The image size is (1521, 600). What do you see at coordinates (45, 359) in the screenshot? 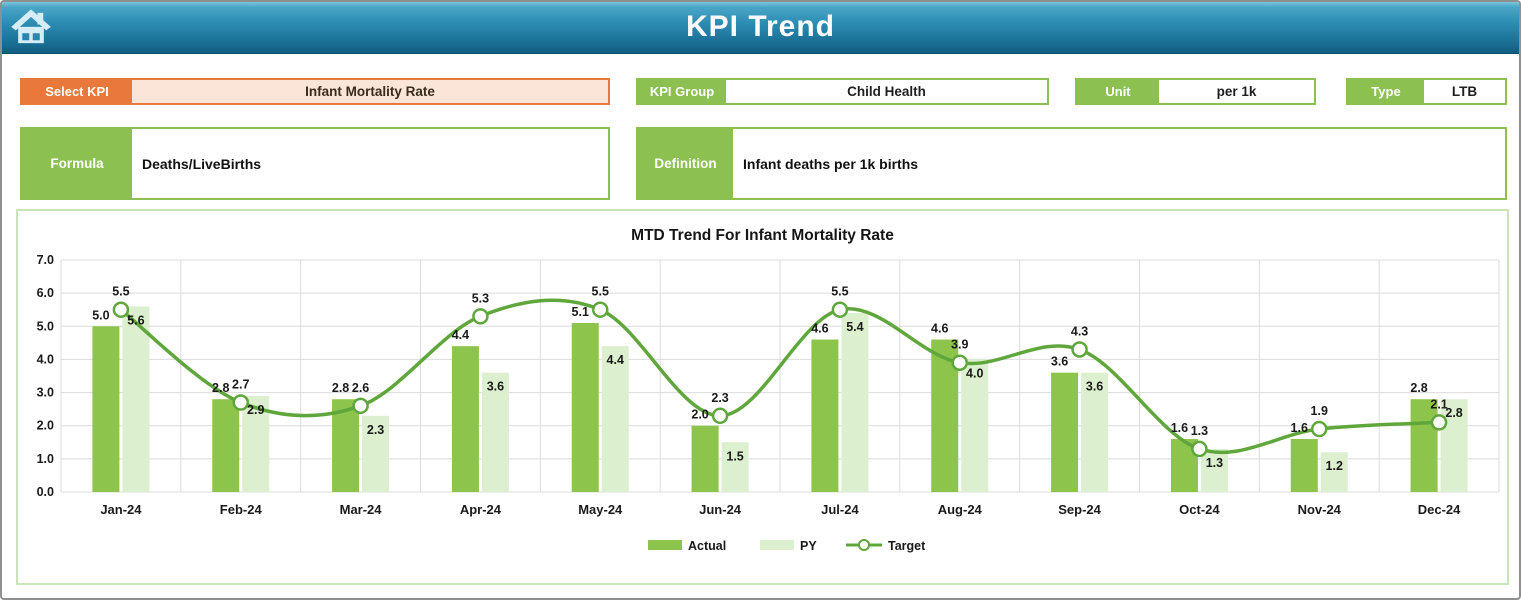
I see `y-axis-tick: 4.0` at bounding box center [45, 359].